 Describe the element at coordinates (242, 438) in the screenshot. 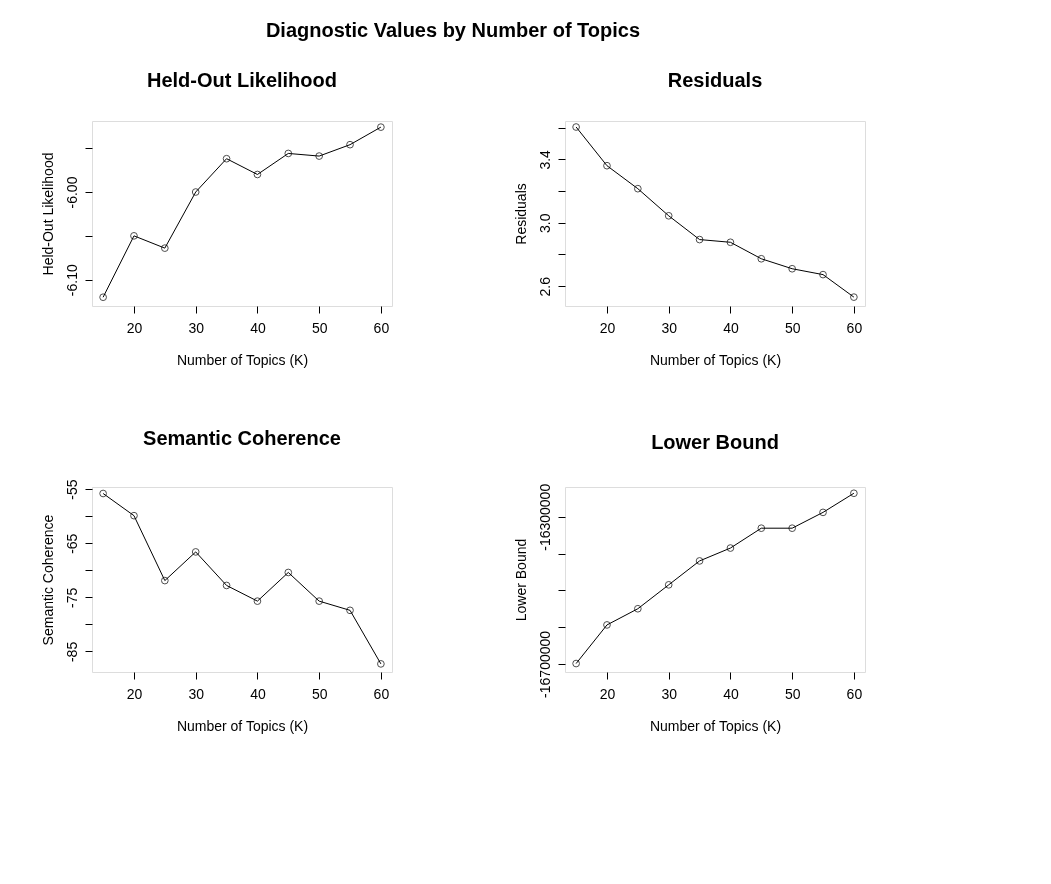

I see `chart-title: Semantic Coherence` at that location.